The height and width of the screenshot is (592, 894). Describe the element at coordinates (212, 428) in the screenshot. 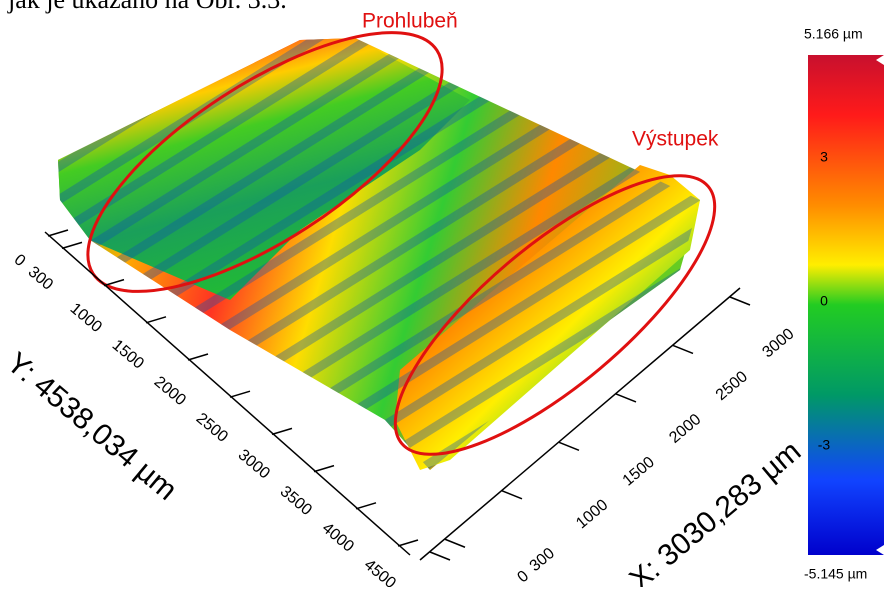

I see `y-tick-label: 2500` at that location.